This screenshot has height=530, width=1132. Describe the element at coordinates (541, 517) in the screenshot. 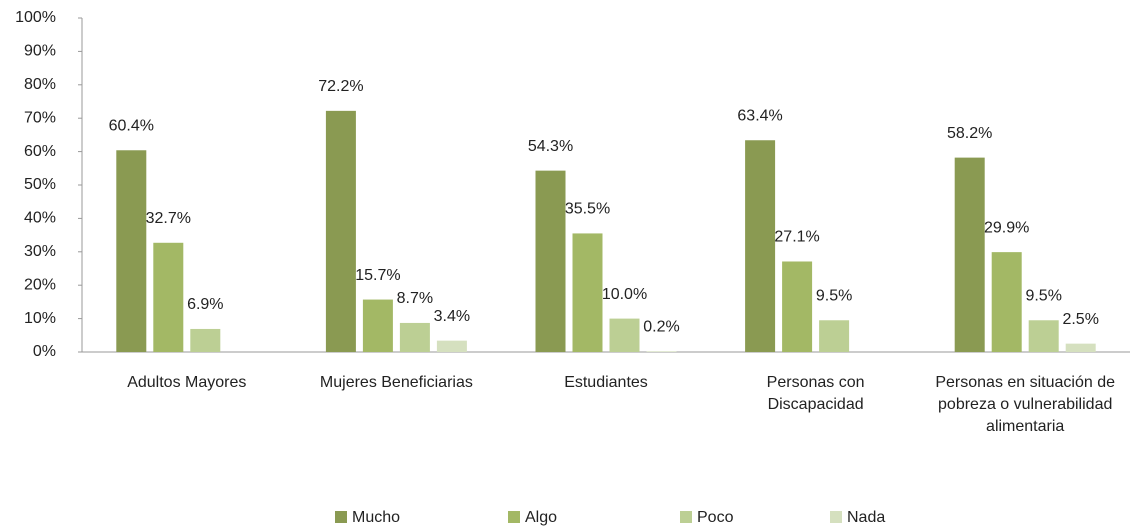

I see `legend-label: Algo` at that location.